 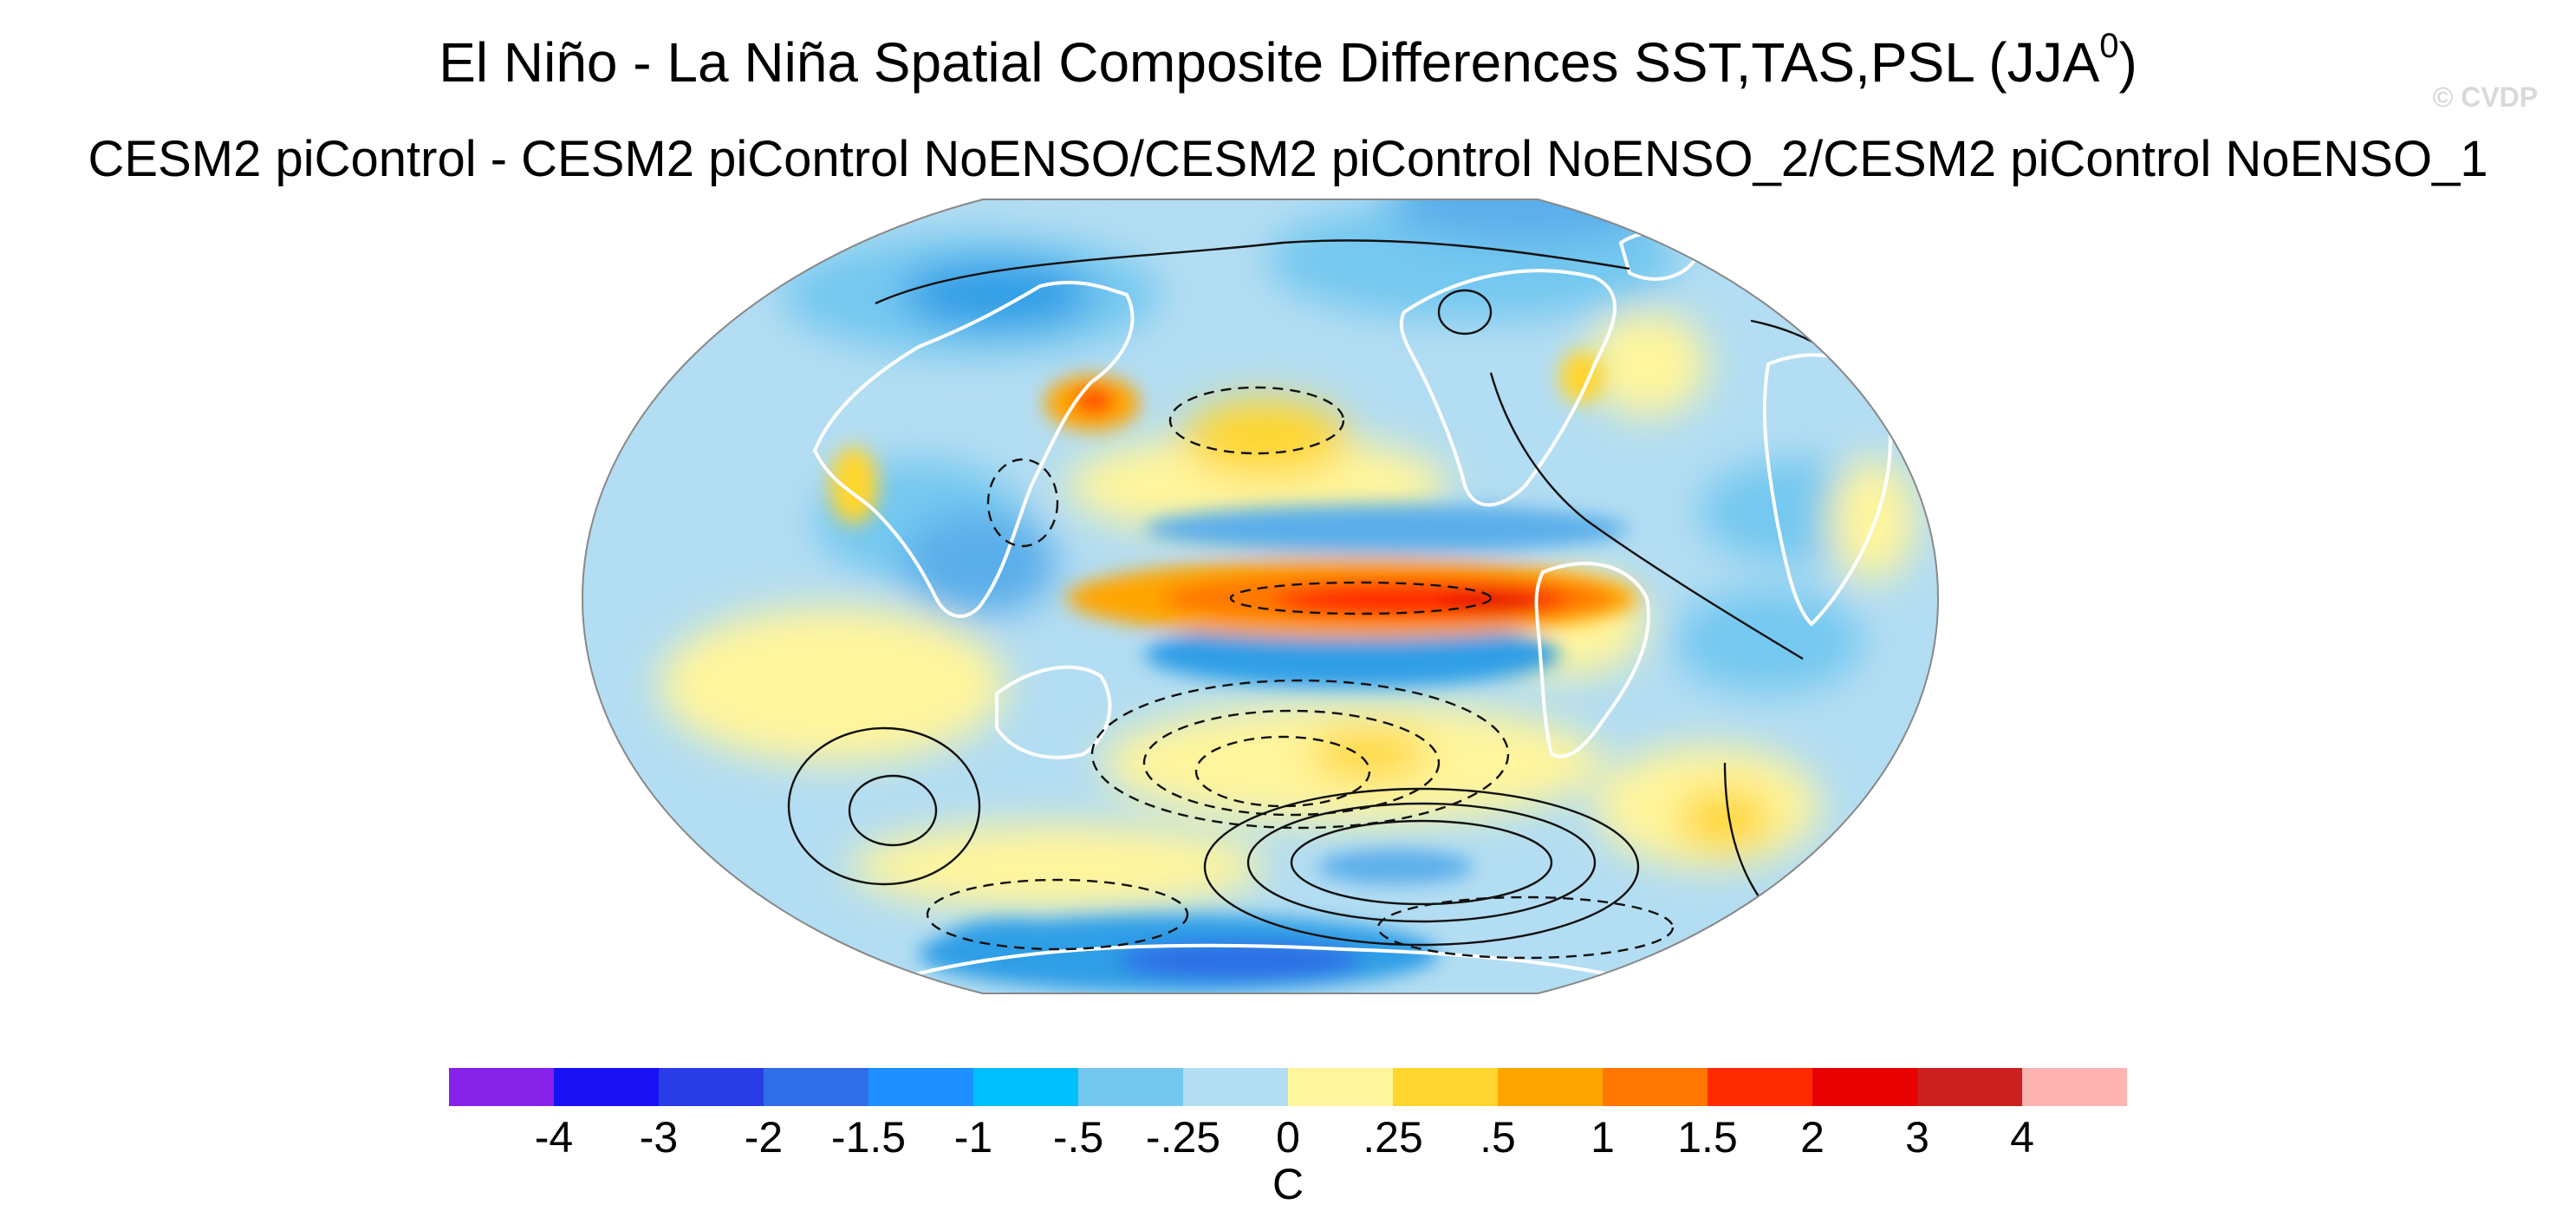 I want to click on warm-region-south-atlantic-core, so click(x=1725, y=819).